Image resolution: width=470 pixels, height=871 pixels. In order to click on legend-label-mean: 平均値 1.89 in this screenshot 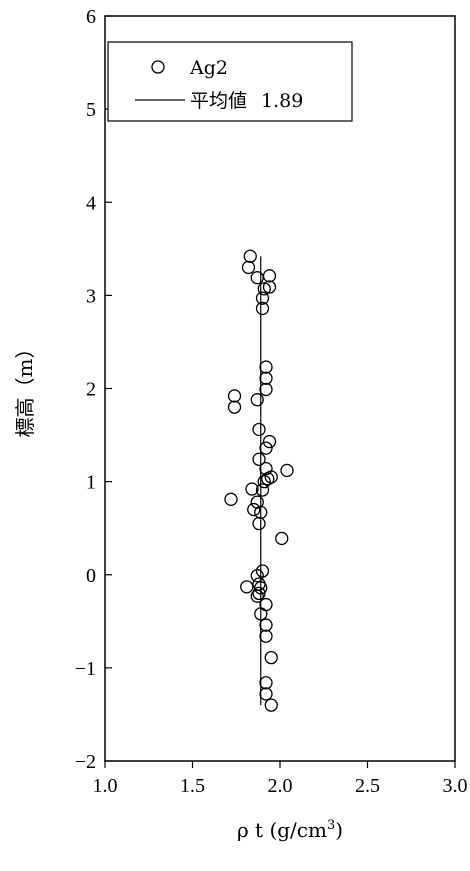, I will do `click(246, 101)`.